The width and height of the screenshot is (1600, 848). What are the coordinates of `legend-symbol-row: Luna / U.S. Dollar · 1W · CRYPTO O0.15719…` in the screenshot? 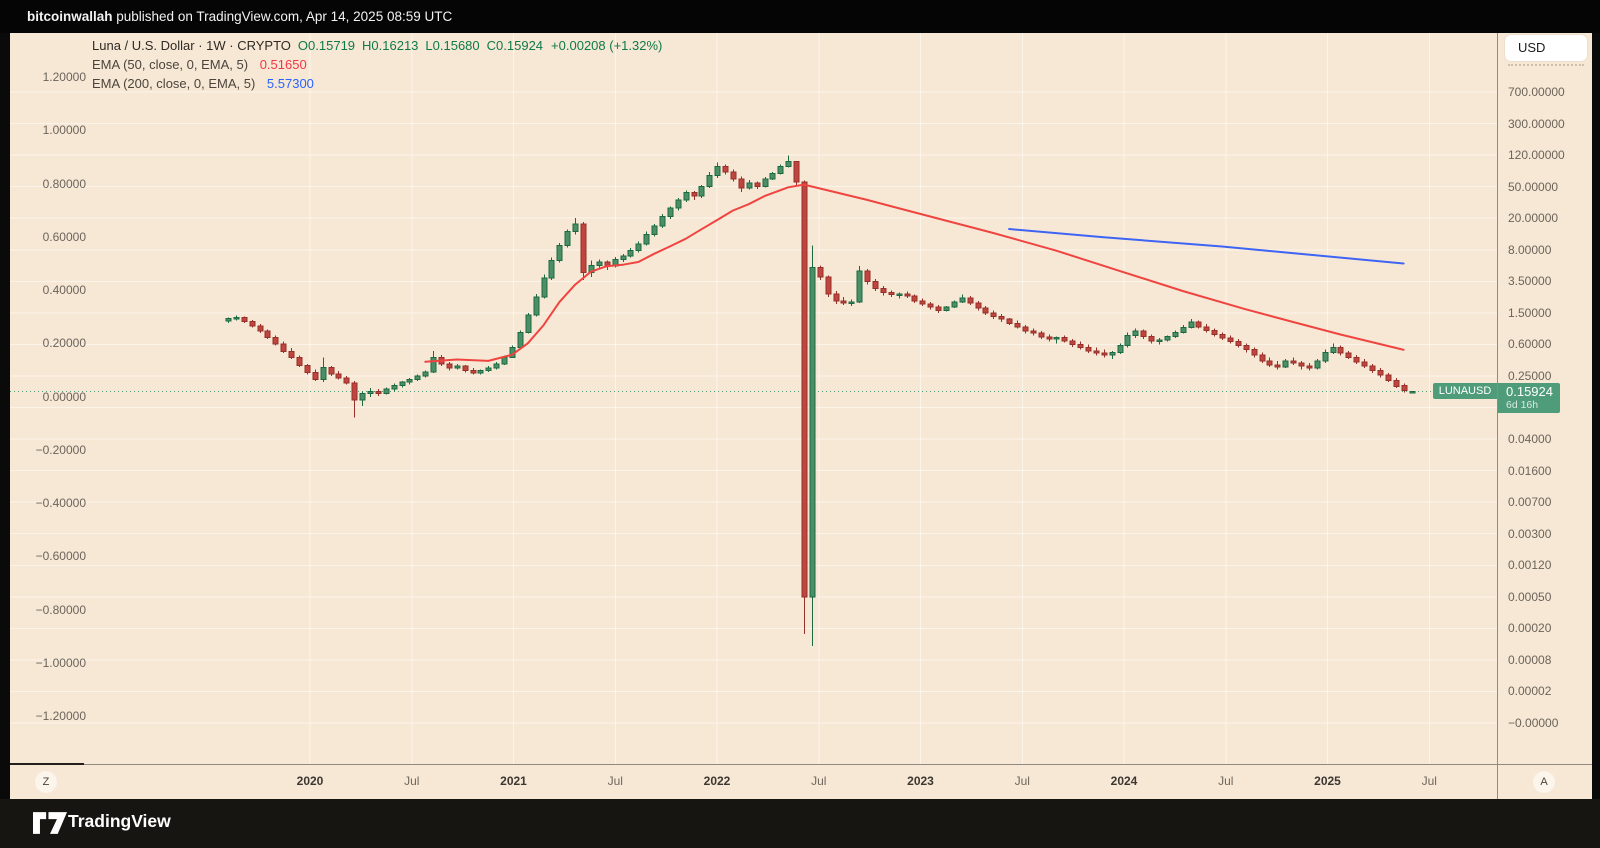 It's located at (377, 46).